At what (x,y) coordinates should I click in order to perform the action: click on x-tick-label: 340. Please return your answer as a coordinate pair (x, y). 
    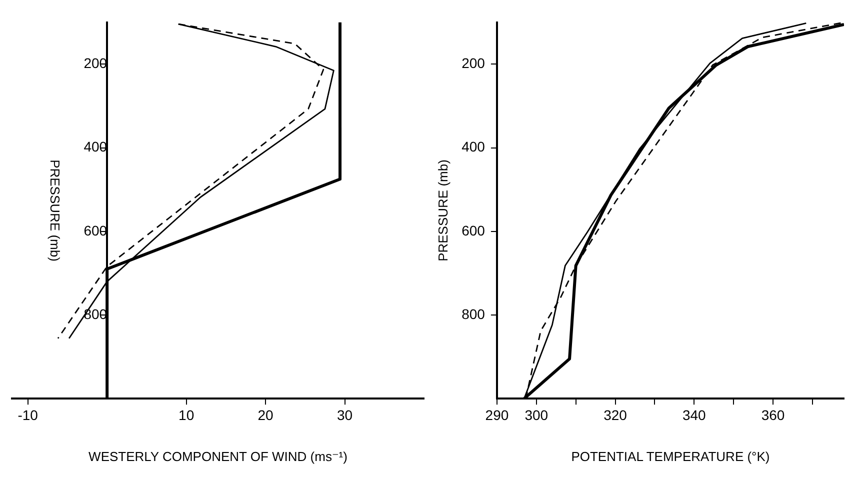
    Looking at the image, I should click on (694, 414).